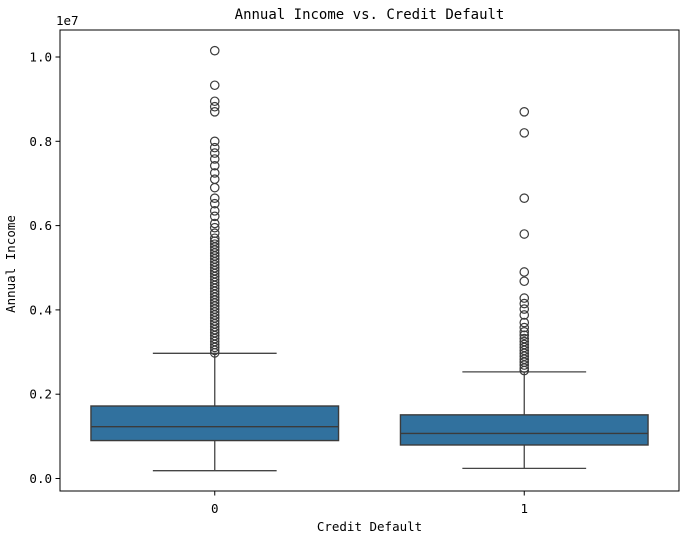  I want to click on chart-title: Annual Income vs. Credit Default, so click(370, 15).